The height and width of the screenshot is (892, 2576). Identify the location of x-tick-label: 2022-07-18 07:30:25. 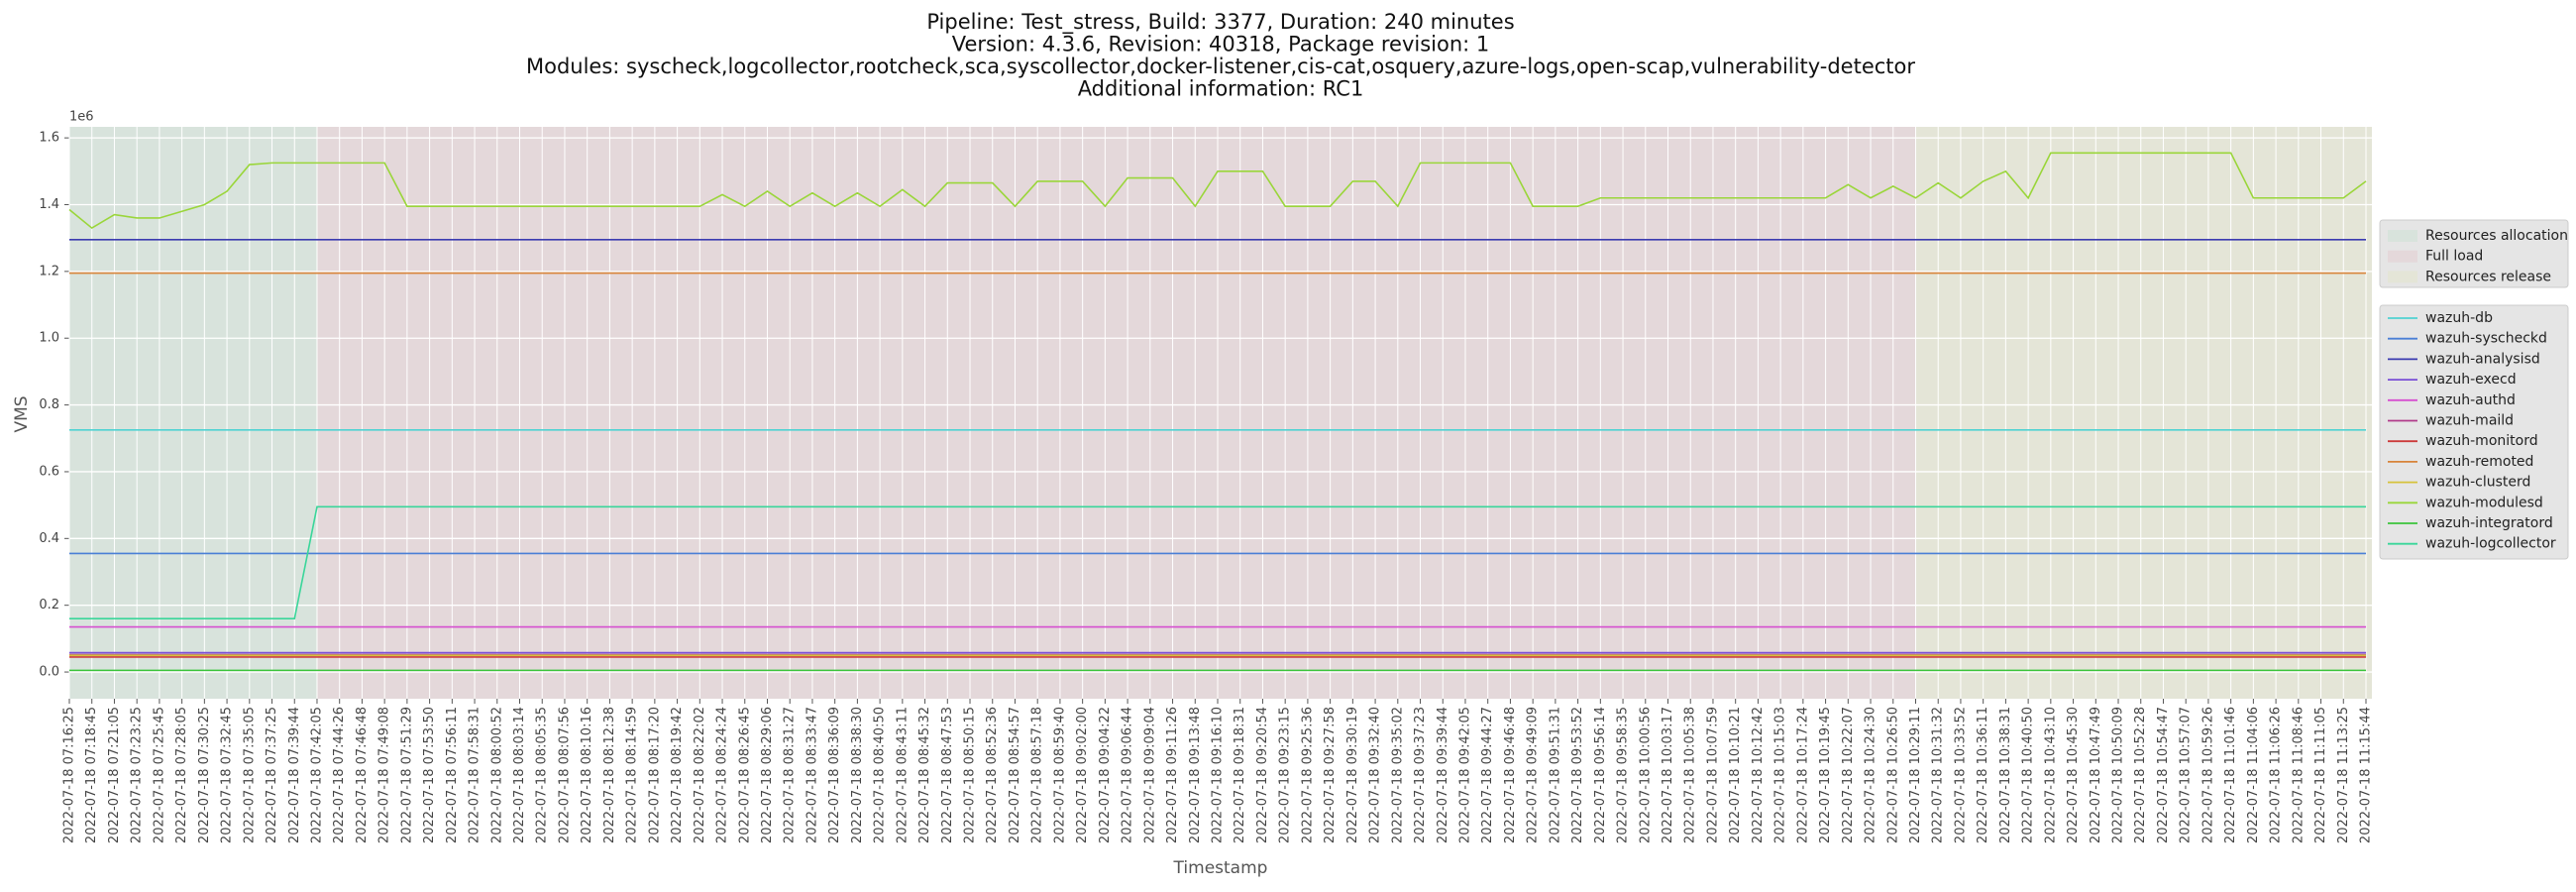
(205, 775).